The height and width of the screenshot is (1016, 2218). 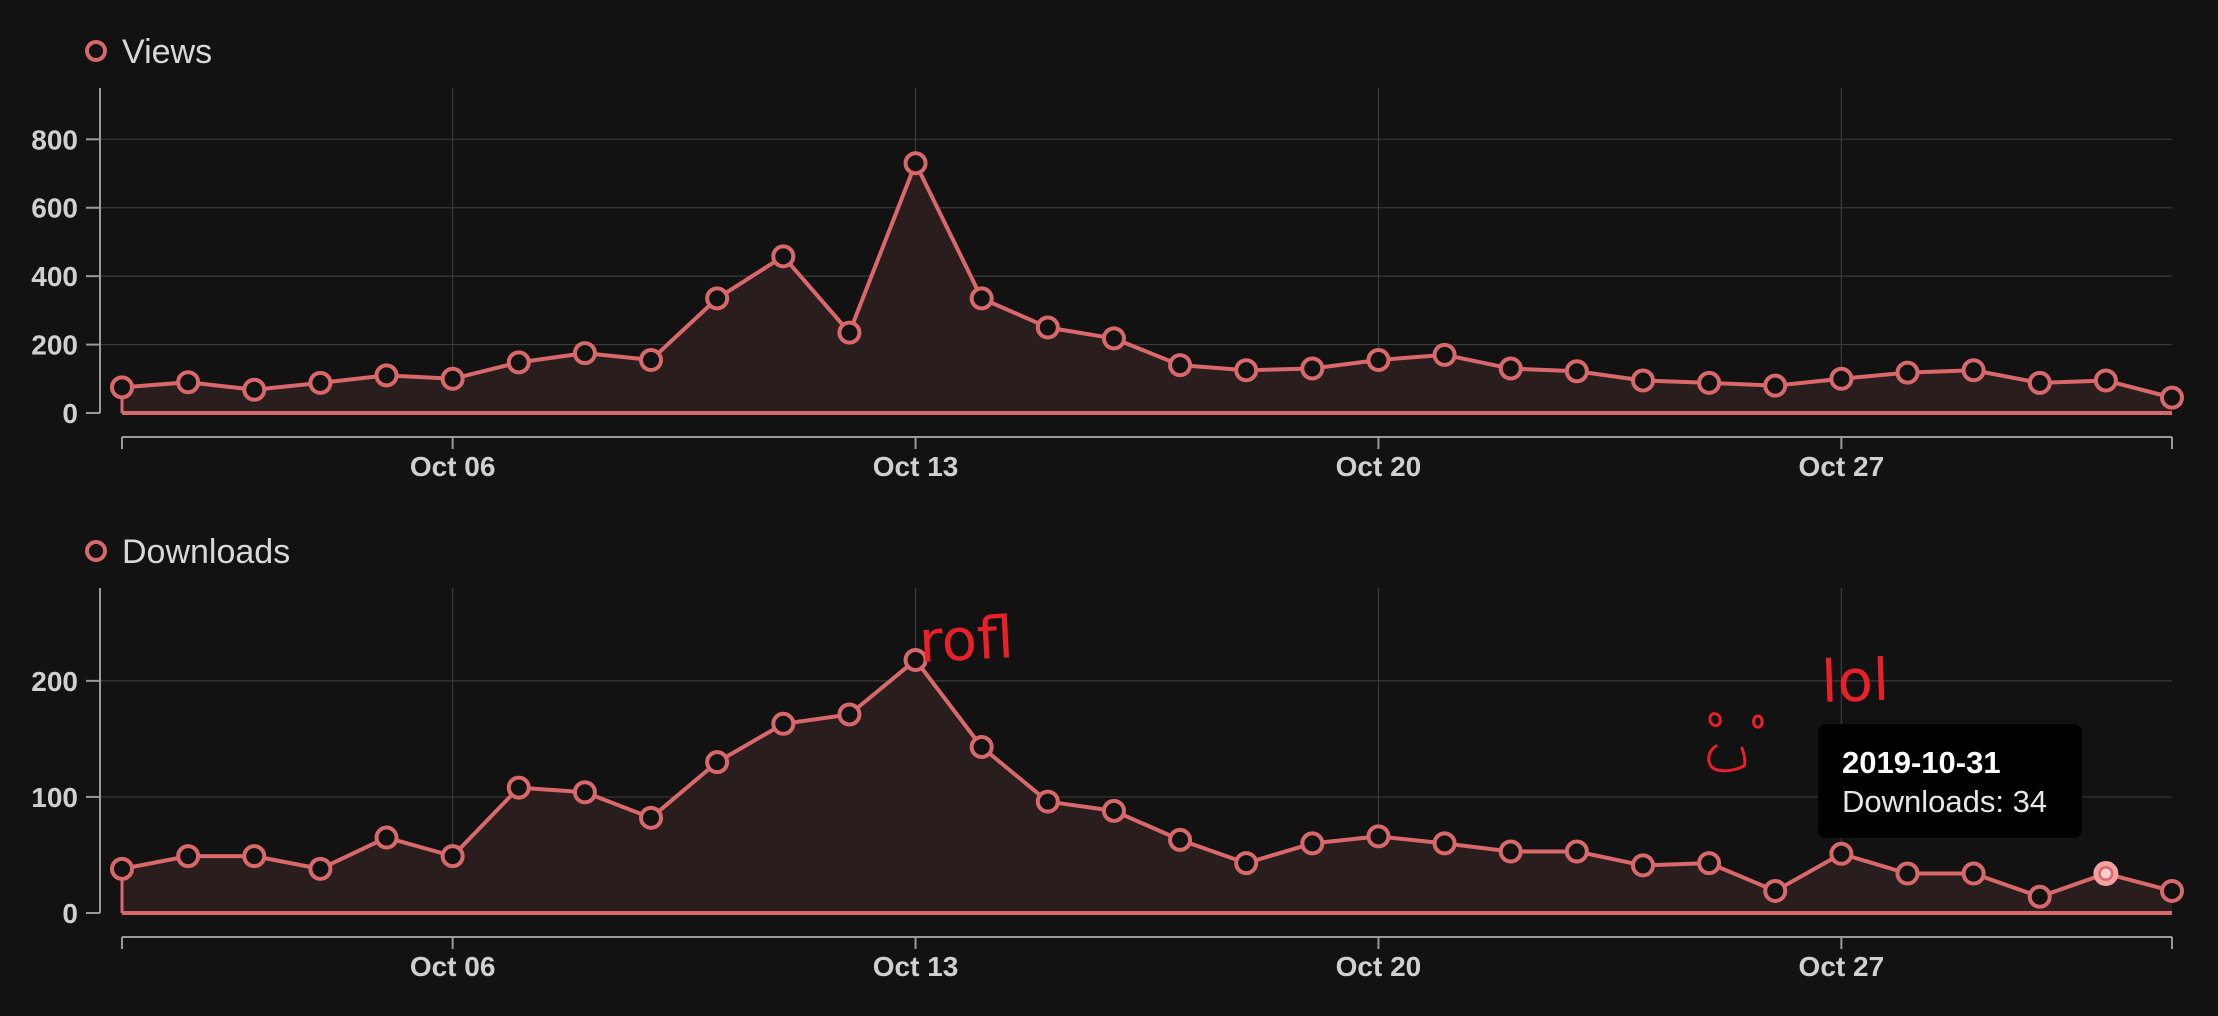 What do you see at coordinates (966, 639) in the screenshot?
I see `annotation-rofl: rofl` at bounding box center [966, 639].